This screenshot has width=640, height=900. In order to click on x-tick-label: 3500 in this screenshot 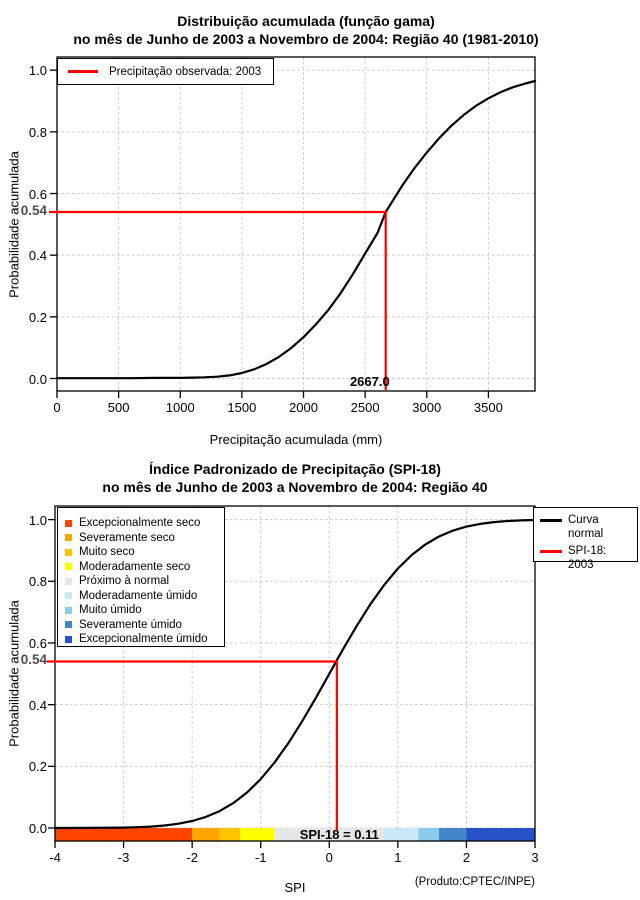, I will do `click(488, 407)`.